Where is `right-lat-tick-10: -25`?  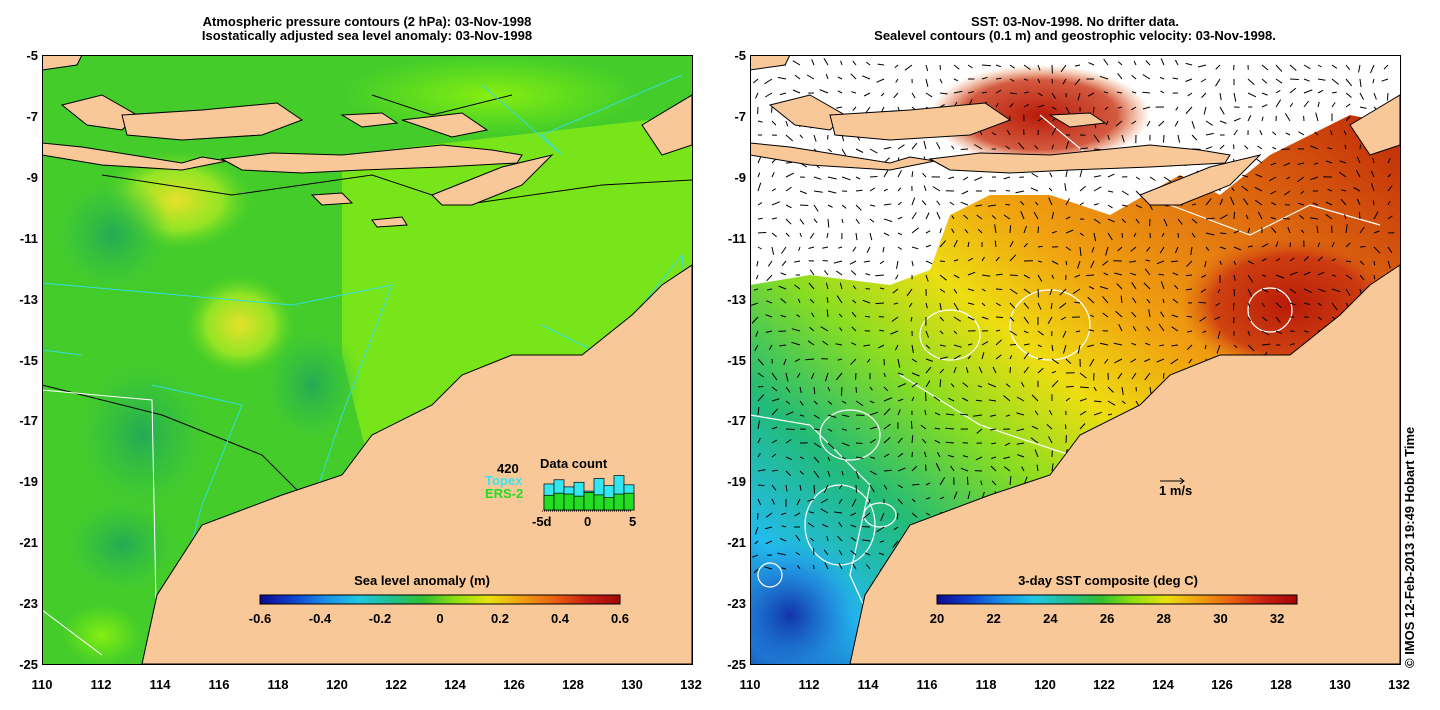
right-lat-tick-10: -25 is located at coordinates (736, 664).